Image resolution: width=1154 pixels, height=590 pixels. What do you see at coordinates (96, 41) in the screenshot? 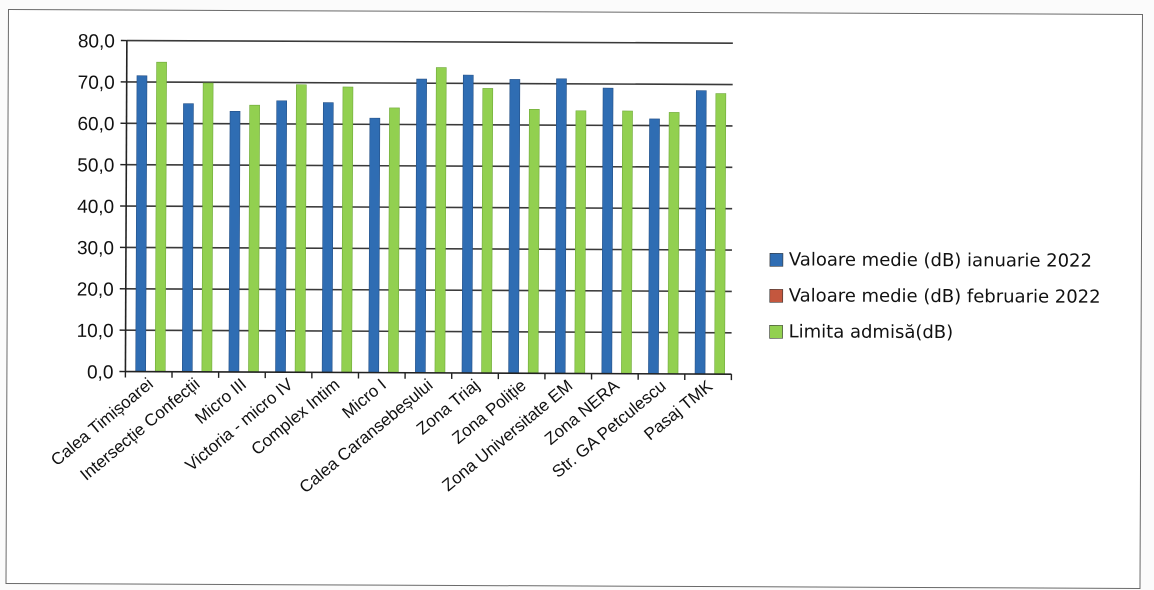
I see `y-tick-label: 80,0` at bounding box center [96, 41].